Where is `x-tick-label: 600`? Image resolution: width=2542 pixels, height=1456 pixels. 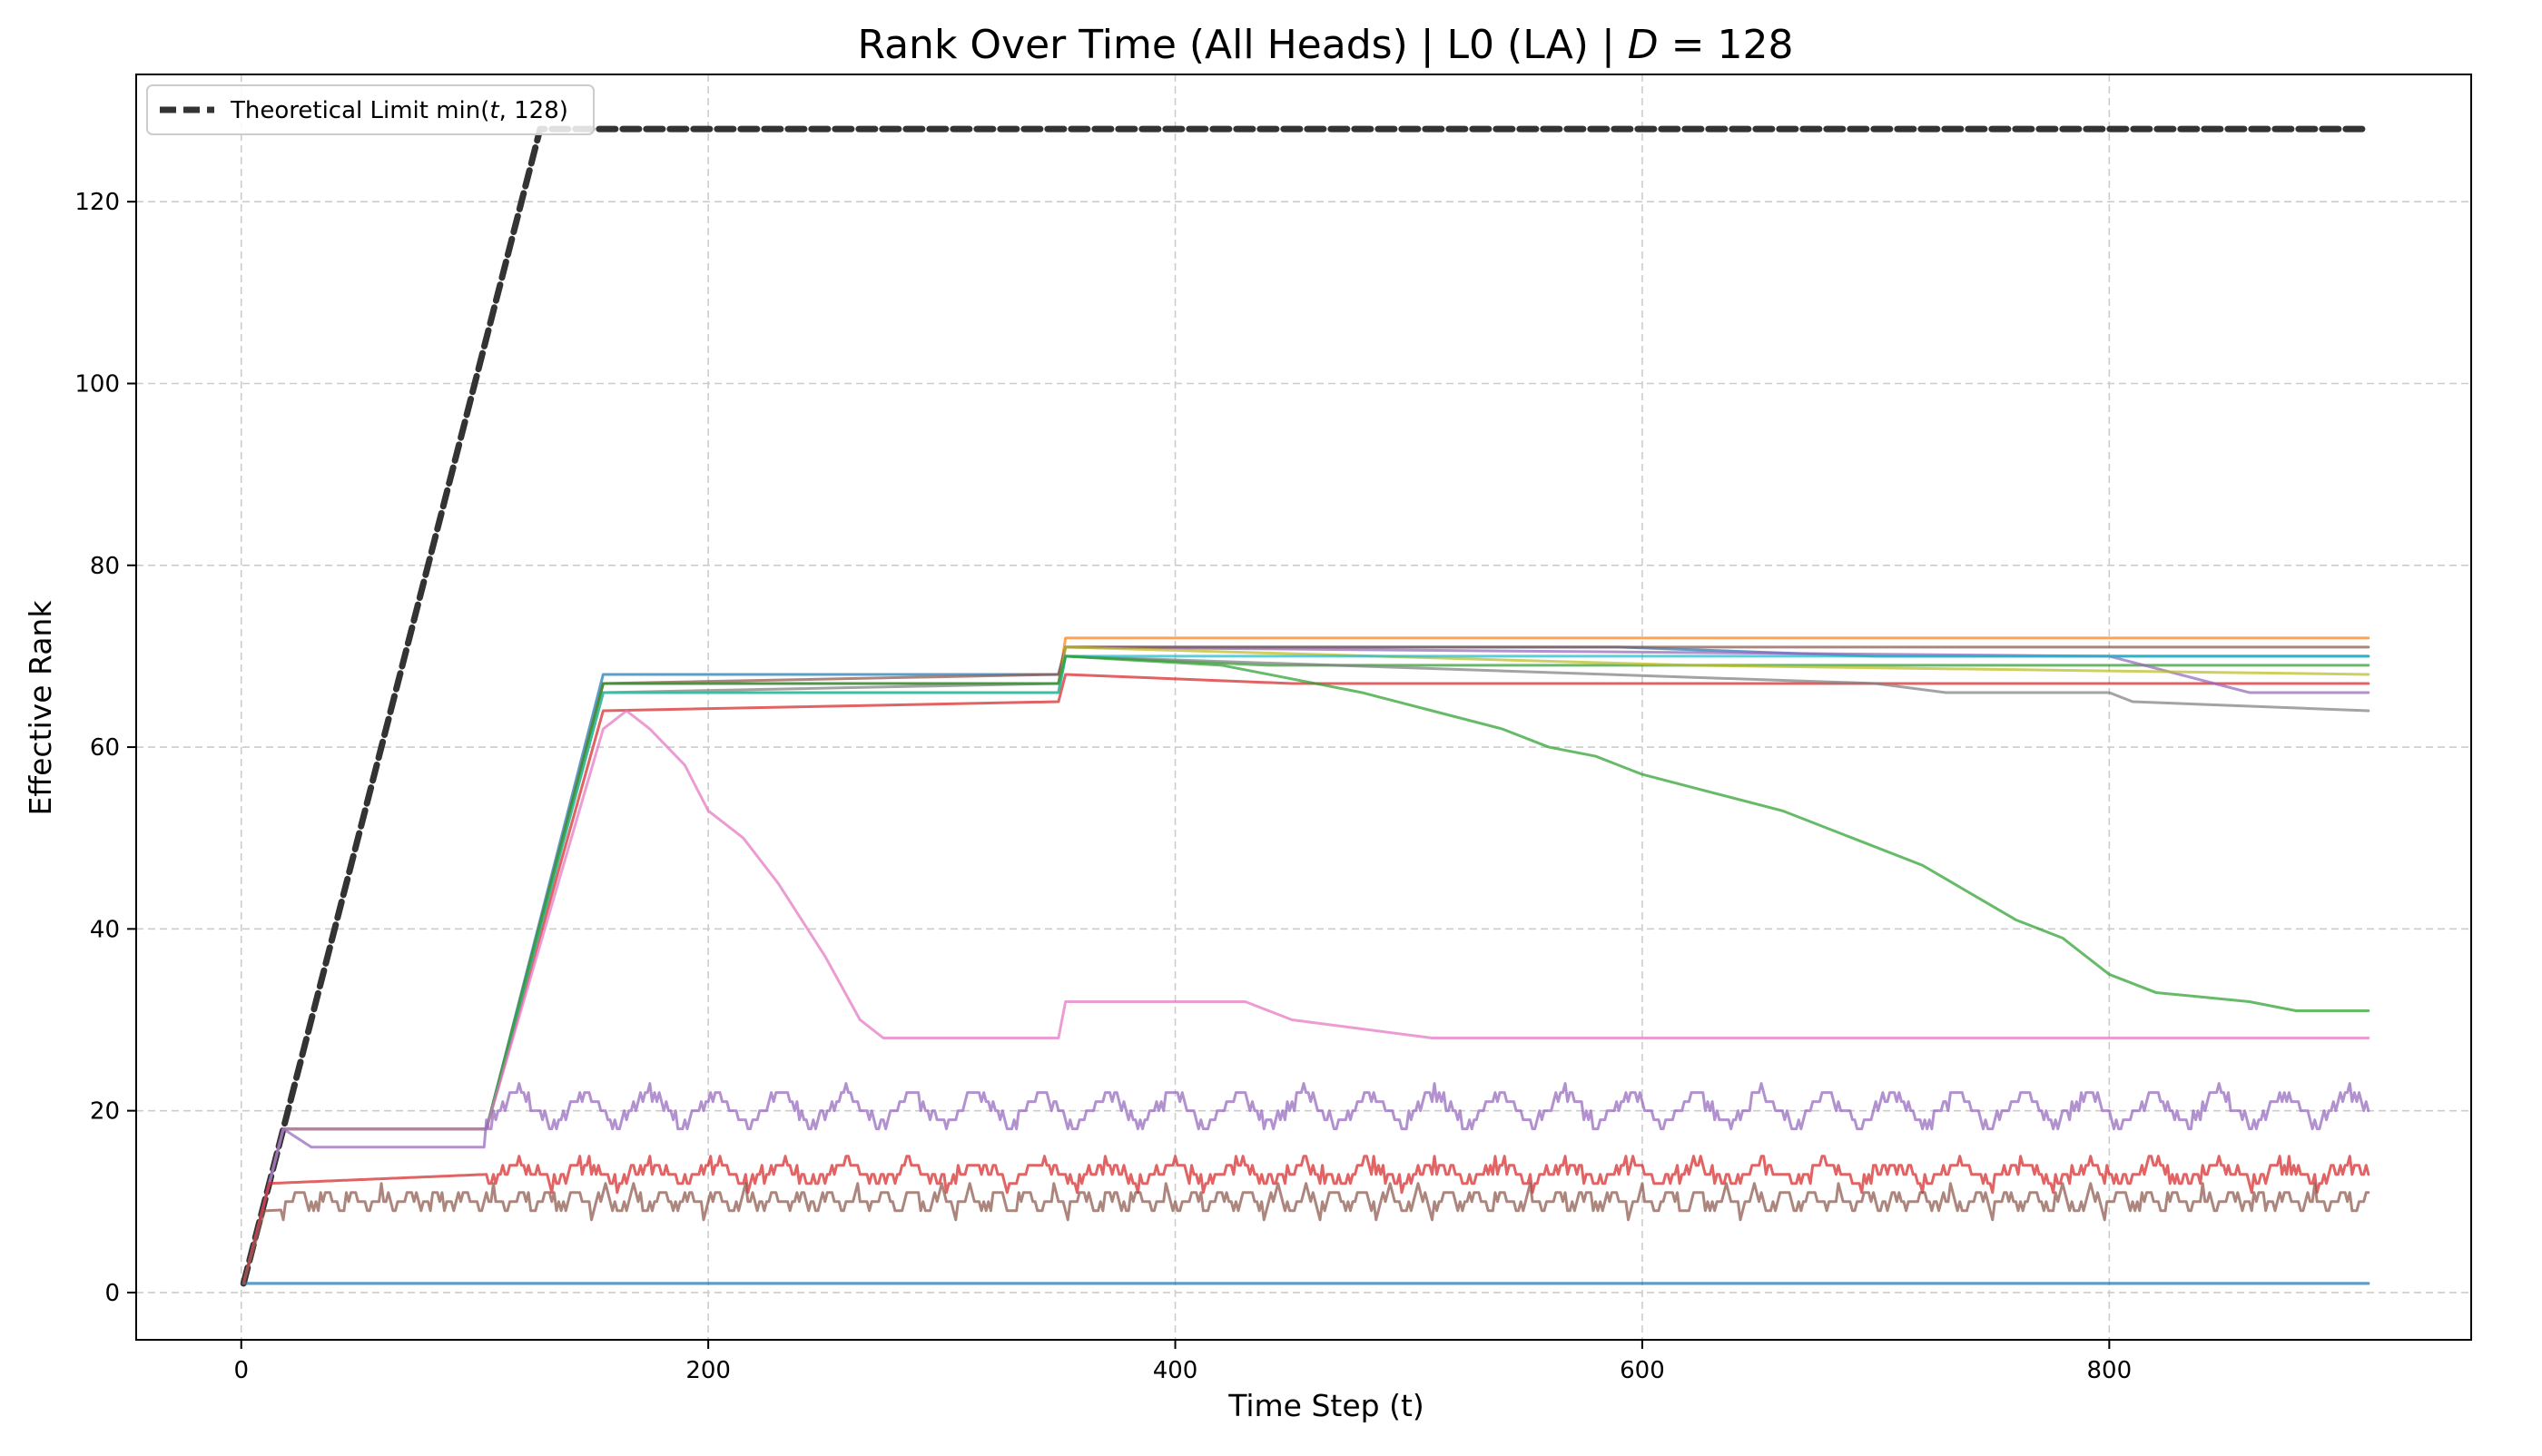 x-tick-label: 600 is located at coordinates (1642, 1370).